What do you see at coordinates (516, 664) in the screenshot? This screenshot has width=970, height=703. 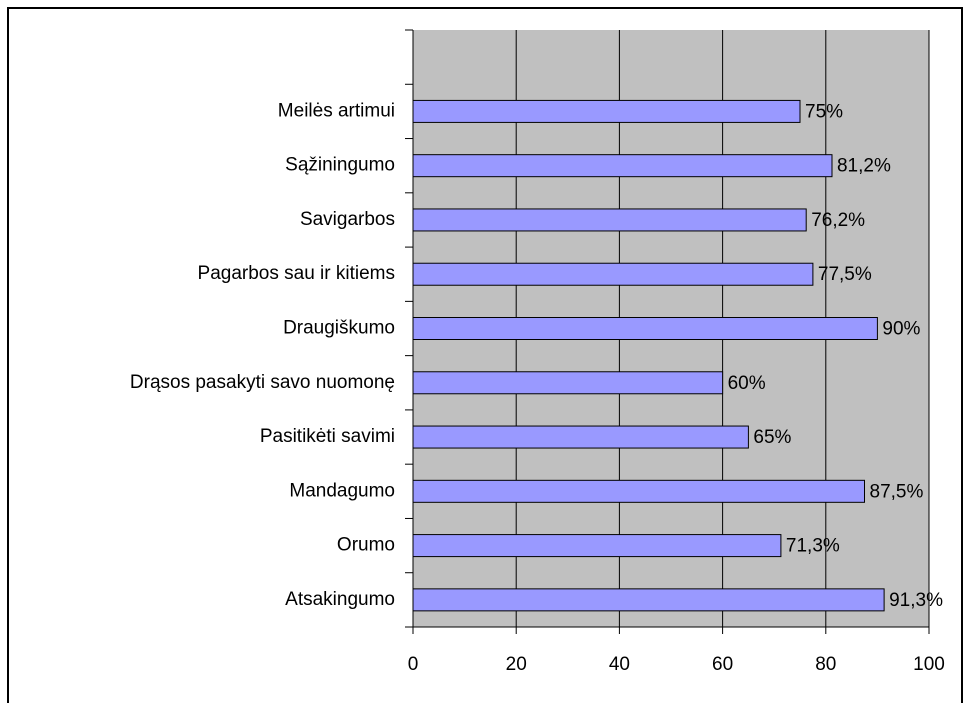 I see `x-tick-label: 20` at bounding box center [516, 664].